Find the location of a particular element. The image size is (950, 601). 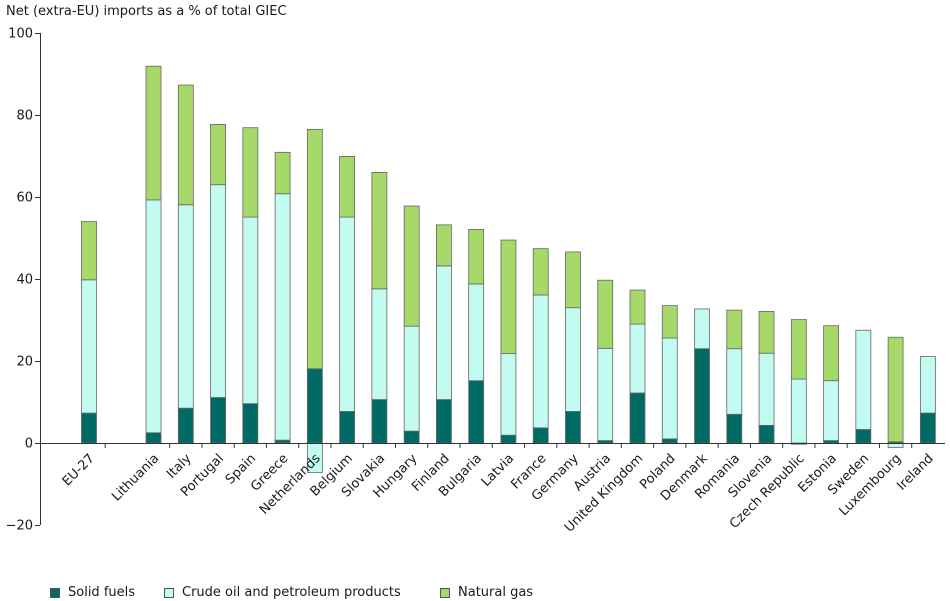

bar-lithuania-natural-gas is located at coordinates (153, 133).